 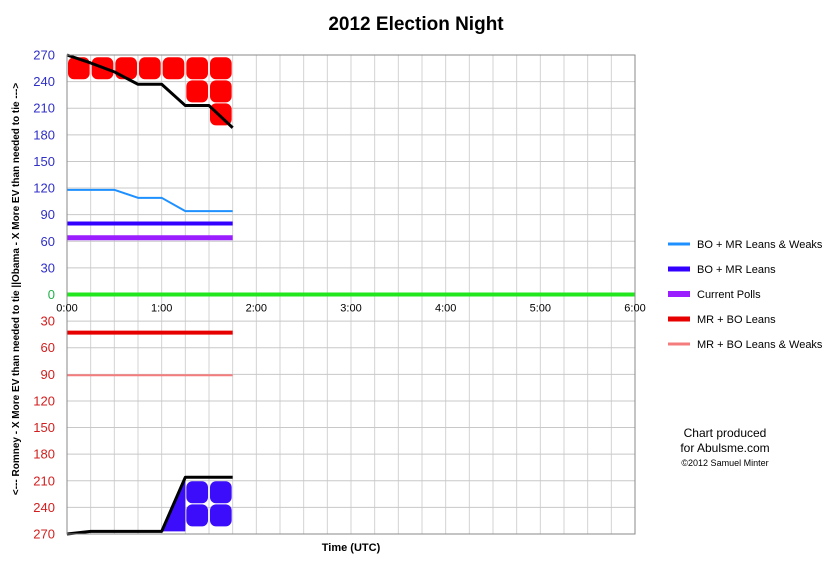 I want to click on x-tick-label: 3:00, so click(x=350, y=309).